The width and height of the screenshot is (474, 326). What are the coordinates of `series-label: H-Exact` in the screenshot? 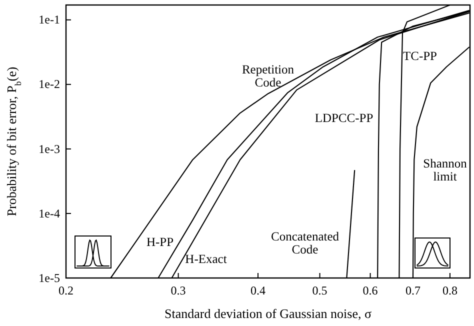 It's located at (206, 259).